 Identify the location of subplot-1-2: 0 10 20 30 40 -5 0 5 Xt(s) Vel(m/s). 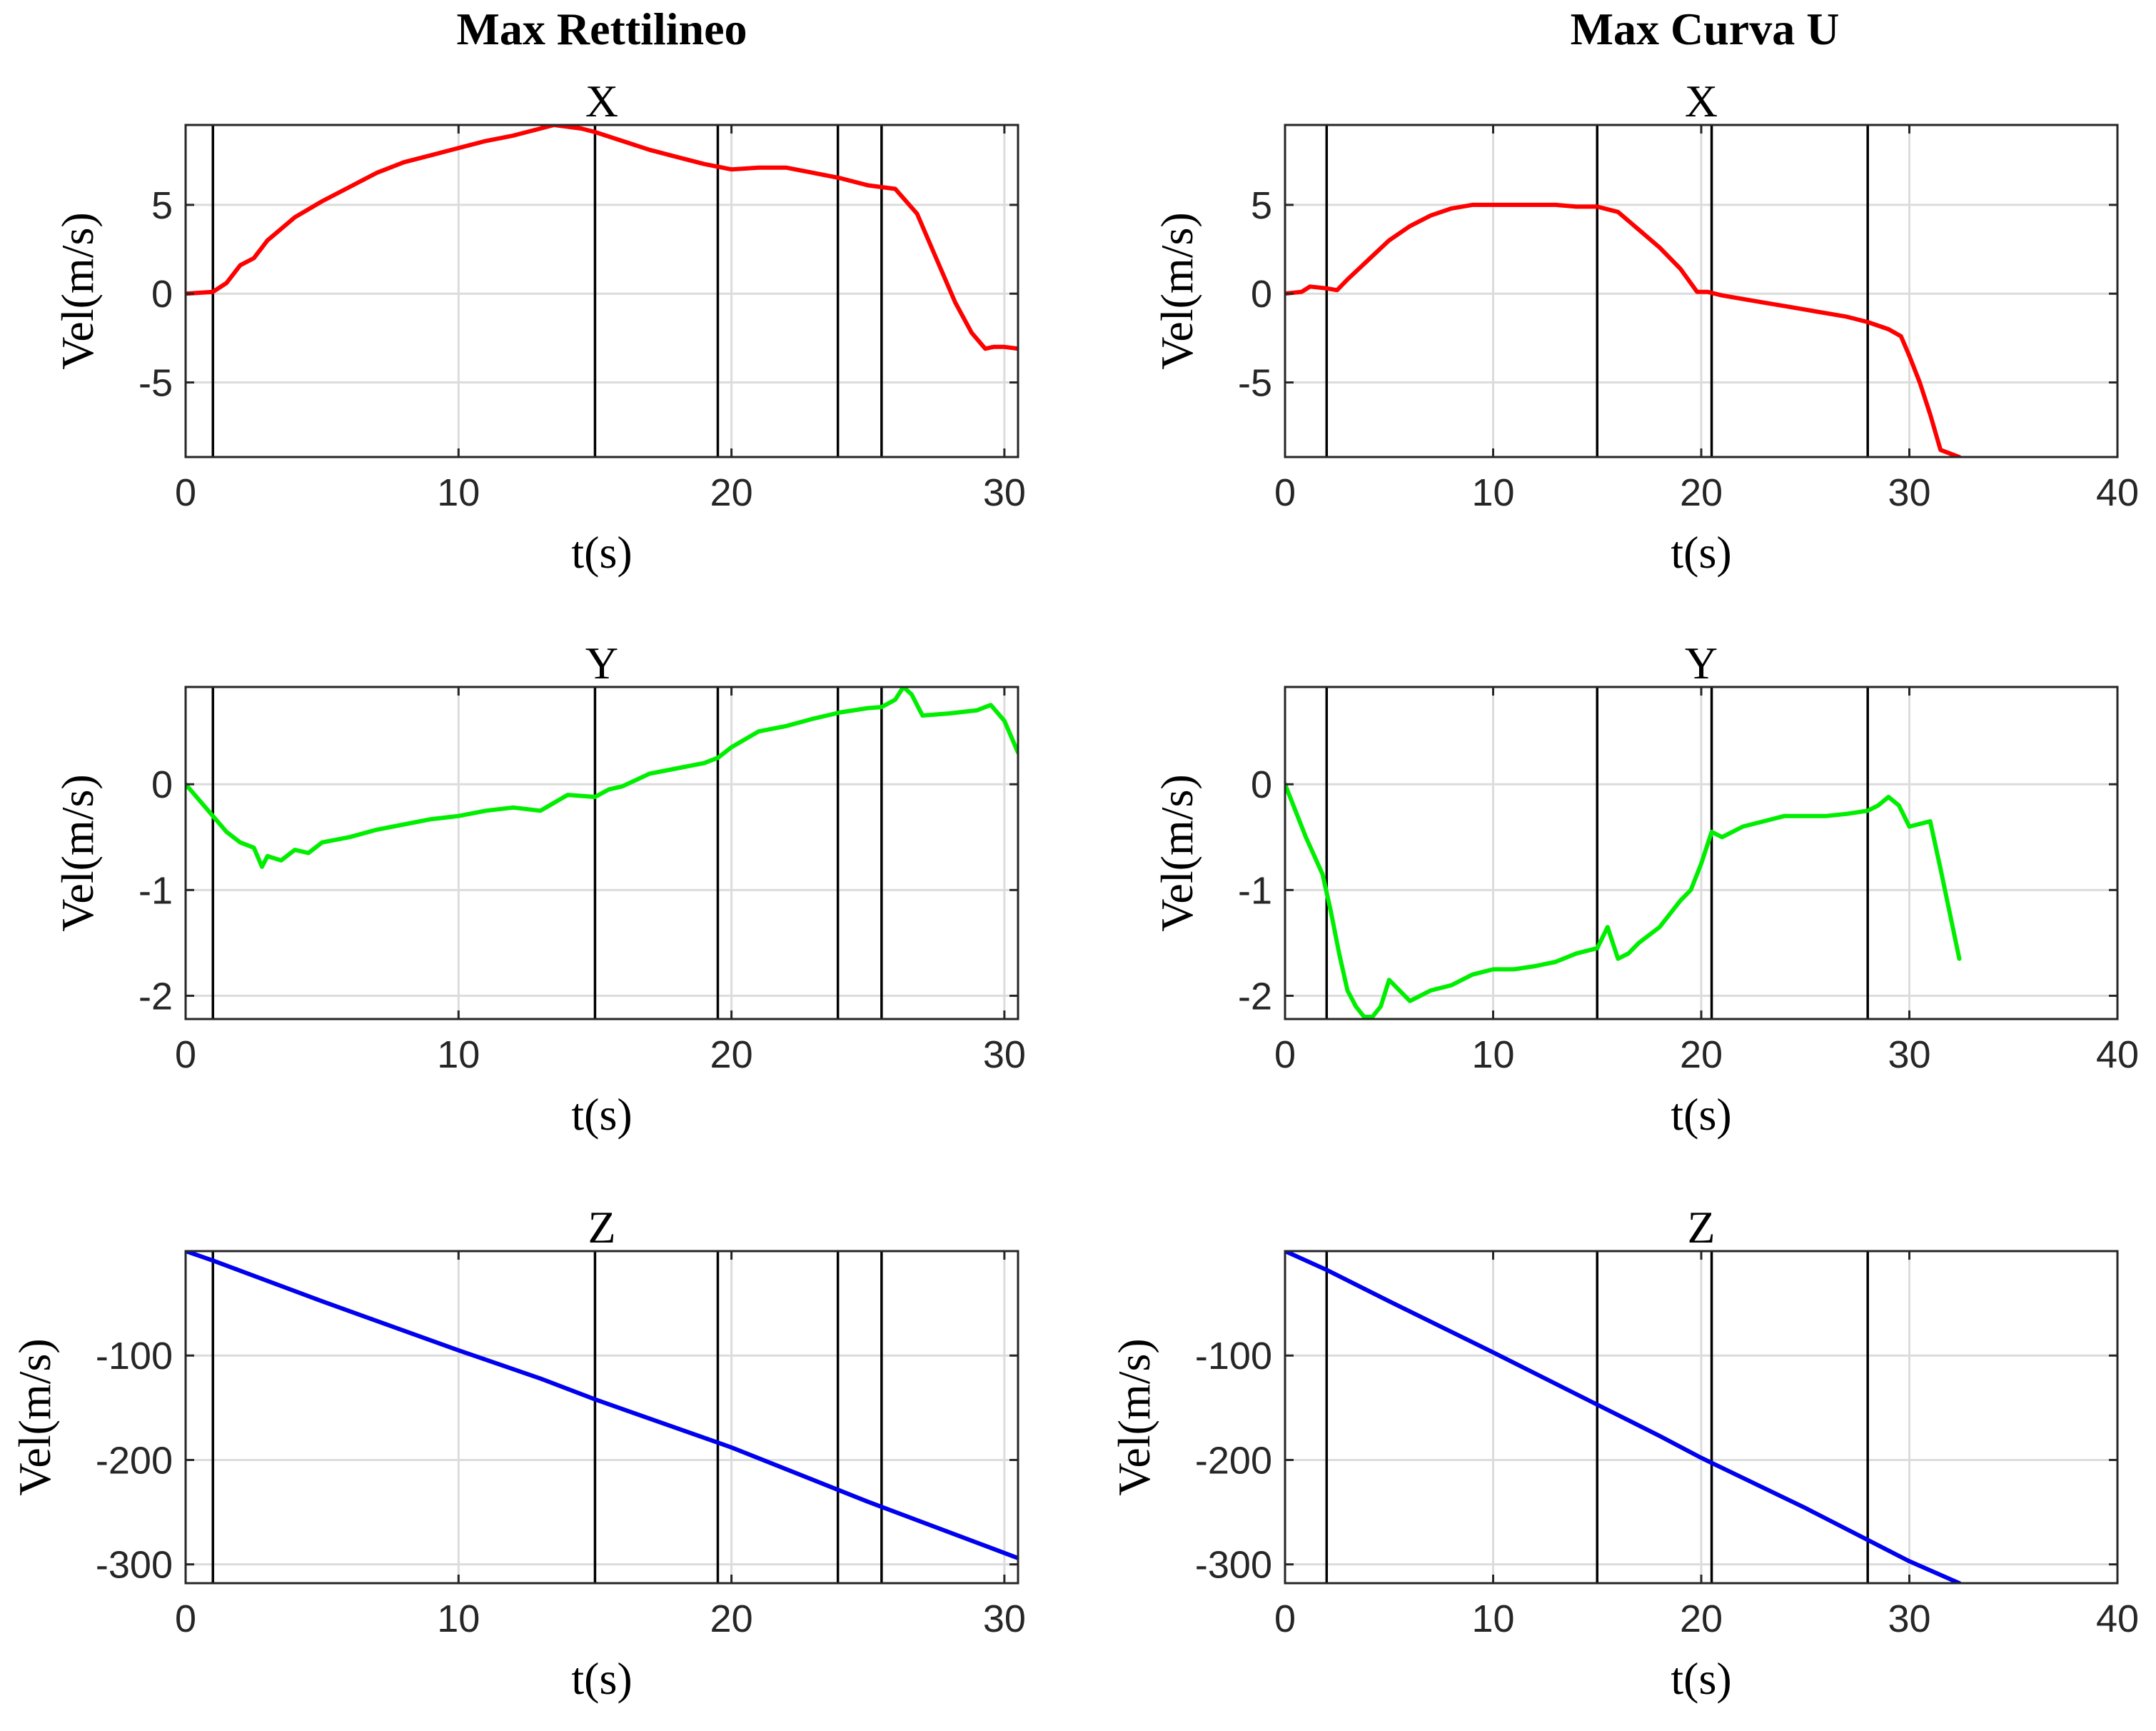
(1646, 327).